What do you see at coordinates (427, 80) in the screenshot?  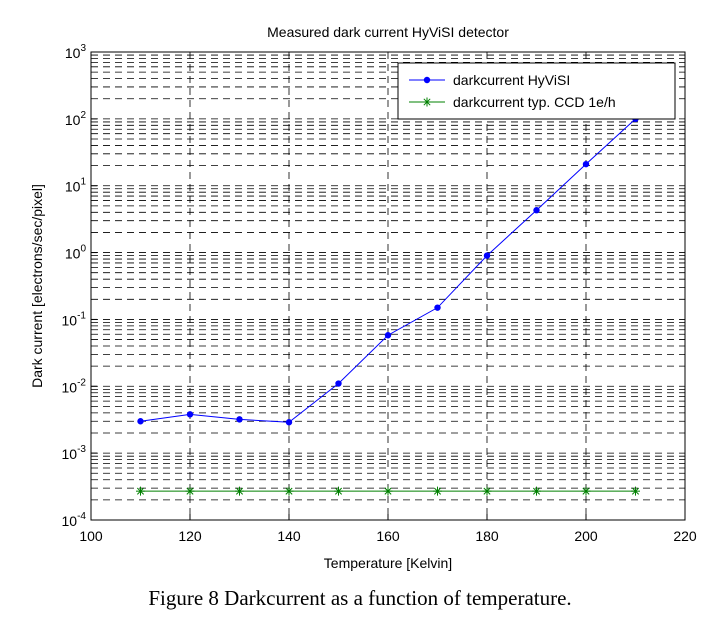 I see `legend-marker-hyvisi` at bounding box center [427, 80].